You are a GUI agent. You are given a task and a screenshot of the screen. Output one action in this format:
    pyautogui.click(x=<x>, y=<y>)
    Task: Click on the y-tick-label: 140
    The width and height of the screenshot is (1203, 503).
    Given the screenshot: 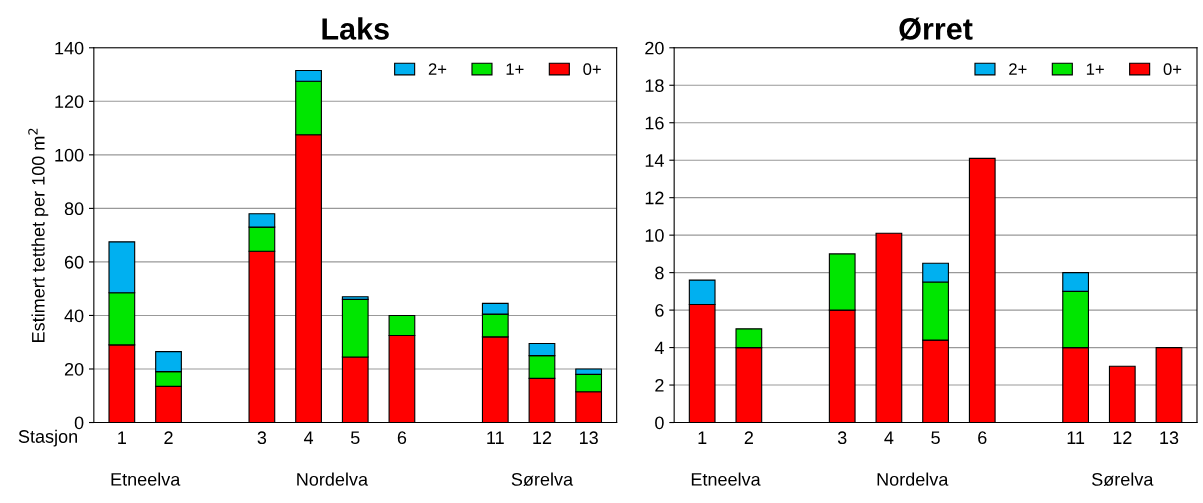 What is the action you would take?
    pyautogui.click(x=69, y=48)
    